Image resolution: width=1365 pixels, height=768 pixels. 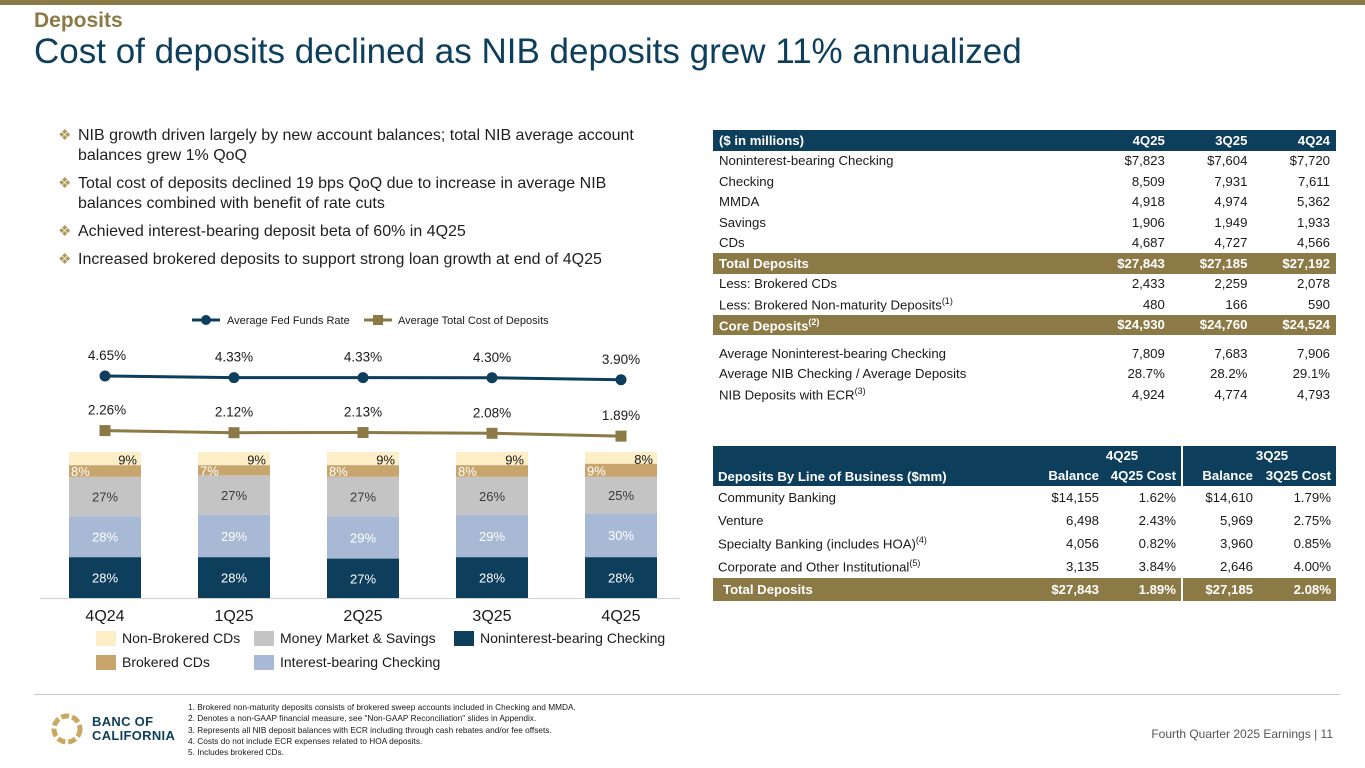 I want to click on value-cell: $27,192, so click(x=1306, y=263).